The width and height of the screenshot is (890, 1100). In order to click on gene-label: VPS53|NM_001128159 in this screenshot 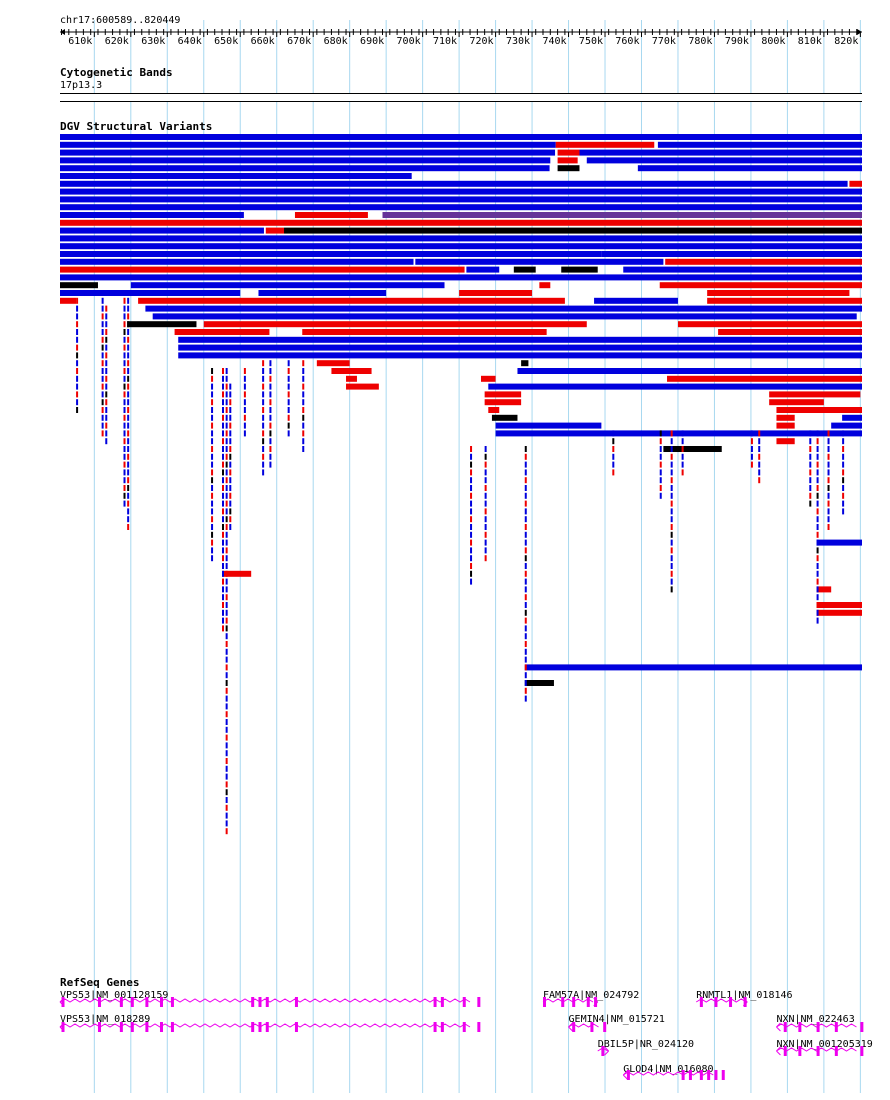, I will do `click(114, 995)`.